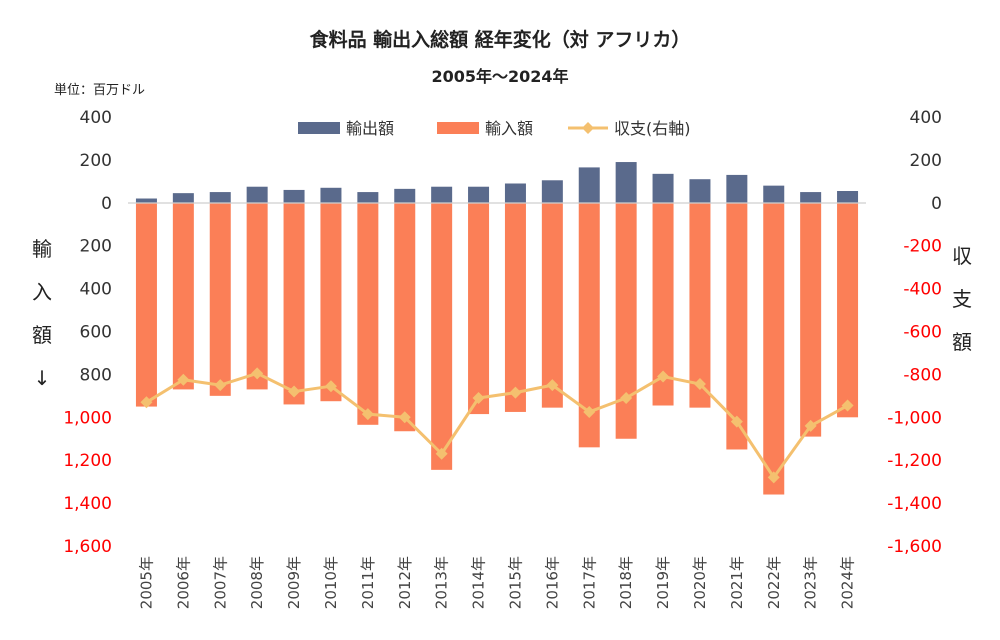 This screenshot has height=640, width=1000. I want to click on x-tick-label: 2005年, so click(146, 582).